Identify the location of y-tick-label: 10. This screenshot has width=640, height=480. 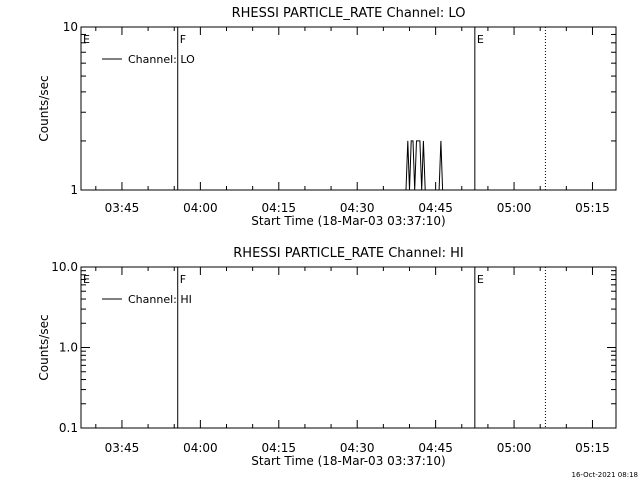
(70, 27).